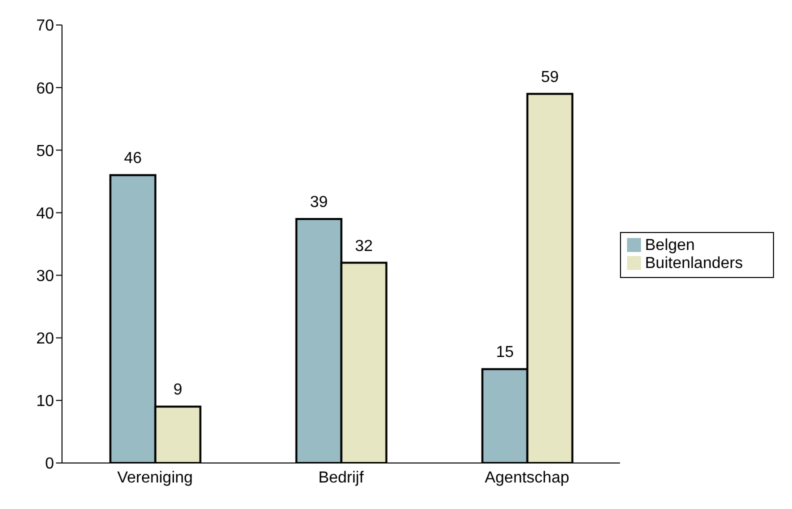 The image size is (792, 509). Describe the element at coordinates (155, 477) in the screenshot. I see `x-tick-label: Vereniging` at that location.